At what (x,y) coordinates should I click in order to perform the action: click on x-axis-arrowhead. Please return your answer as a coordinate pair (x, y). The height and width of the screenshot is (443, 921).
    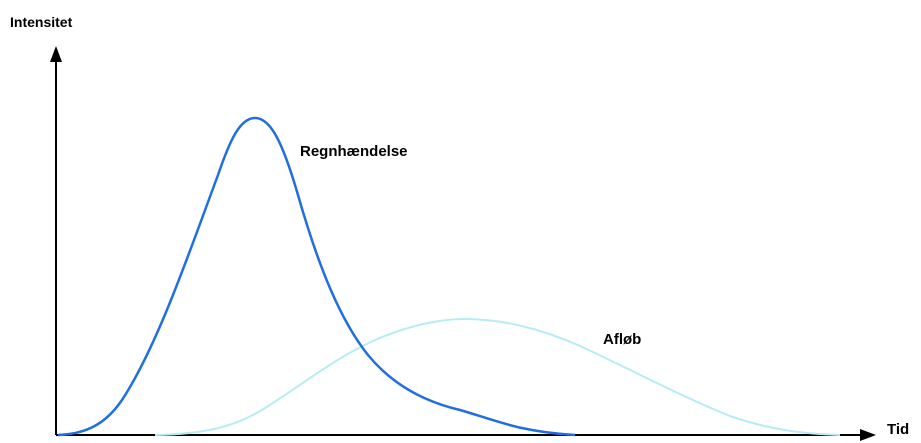
    Looking at the image, I should click on (868, 435).